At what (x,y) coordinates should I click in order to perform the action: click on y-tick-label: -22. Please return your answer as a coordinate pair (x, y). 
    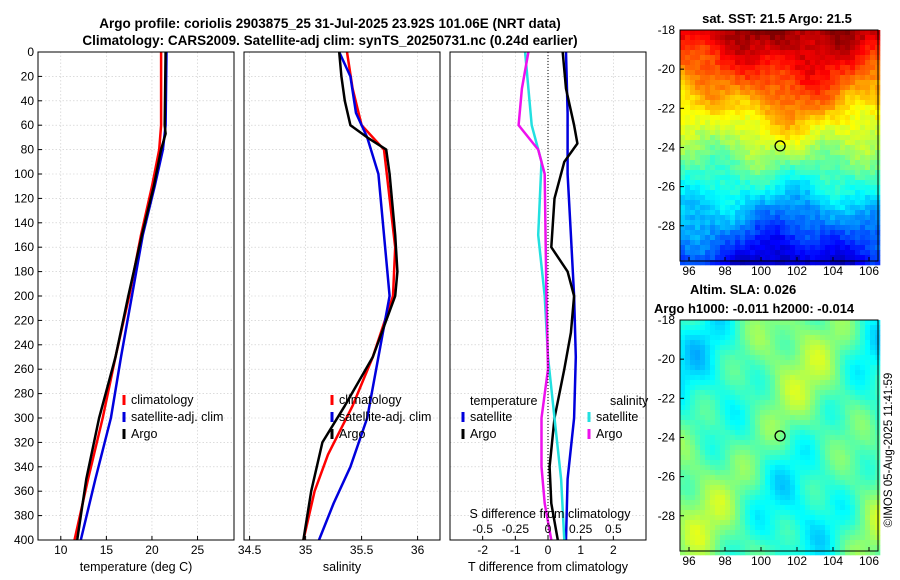
    Looking at the image, I should click on (667, 108).